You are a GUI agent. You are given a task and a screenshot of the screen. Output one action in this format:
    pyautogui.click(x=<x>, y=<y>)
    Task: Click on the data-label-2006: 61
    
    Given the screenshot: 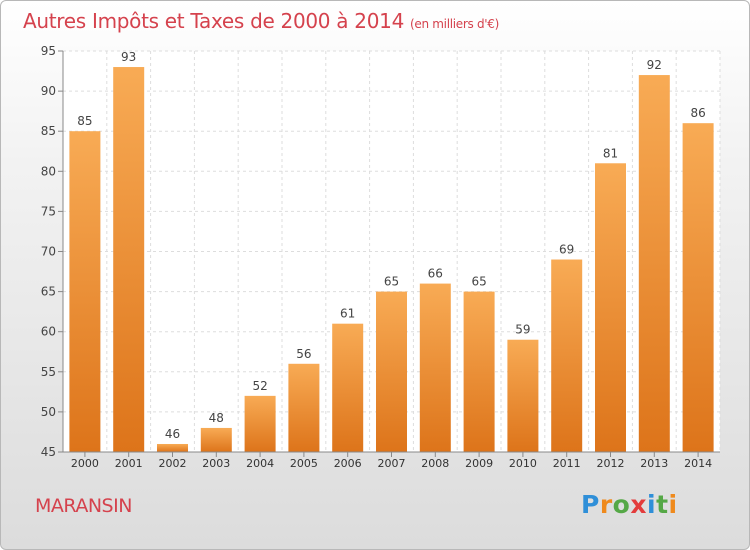 What is the action you would take?
    pyautogui.click(x=347, y=314)
    